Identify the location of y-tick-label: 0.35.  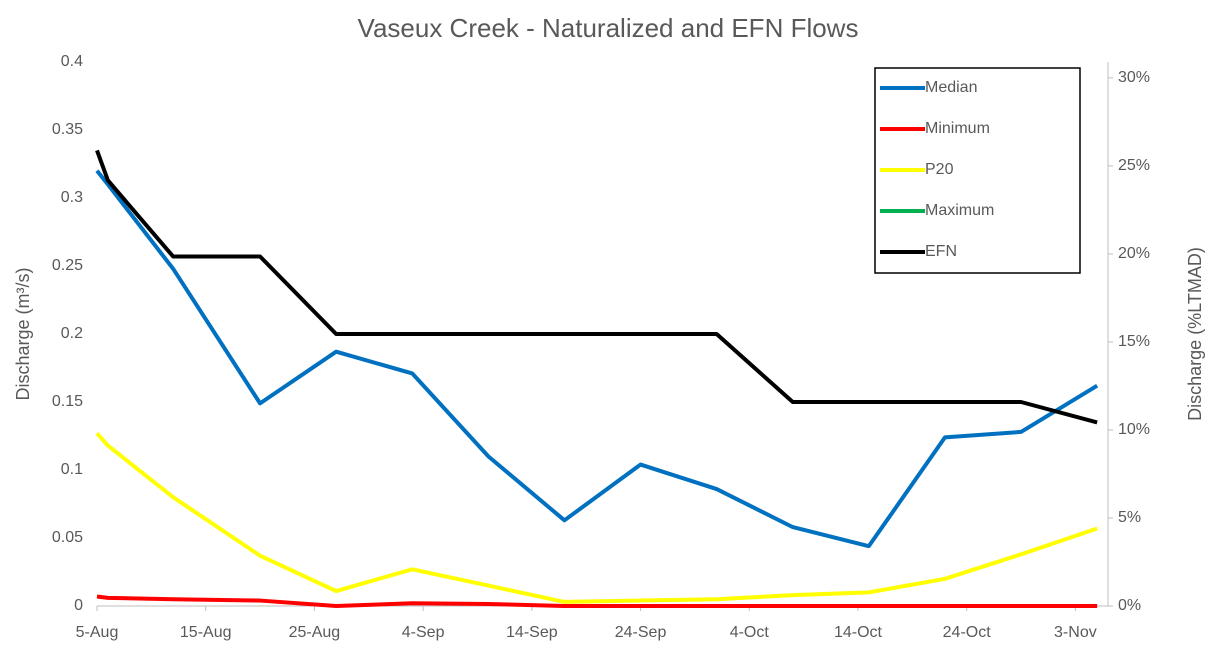
(67, 129).